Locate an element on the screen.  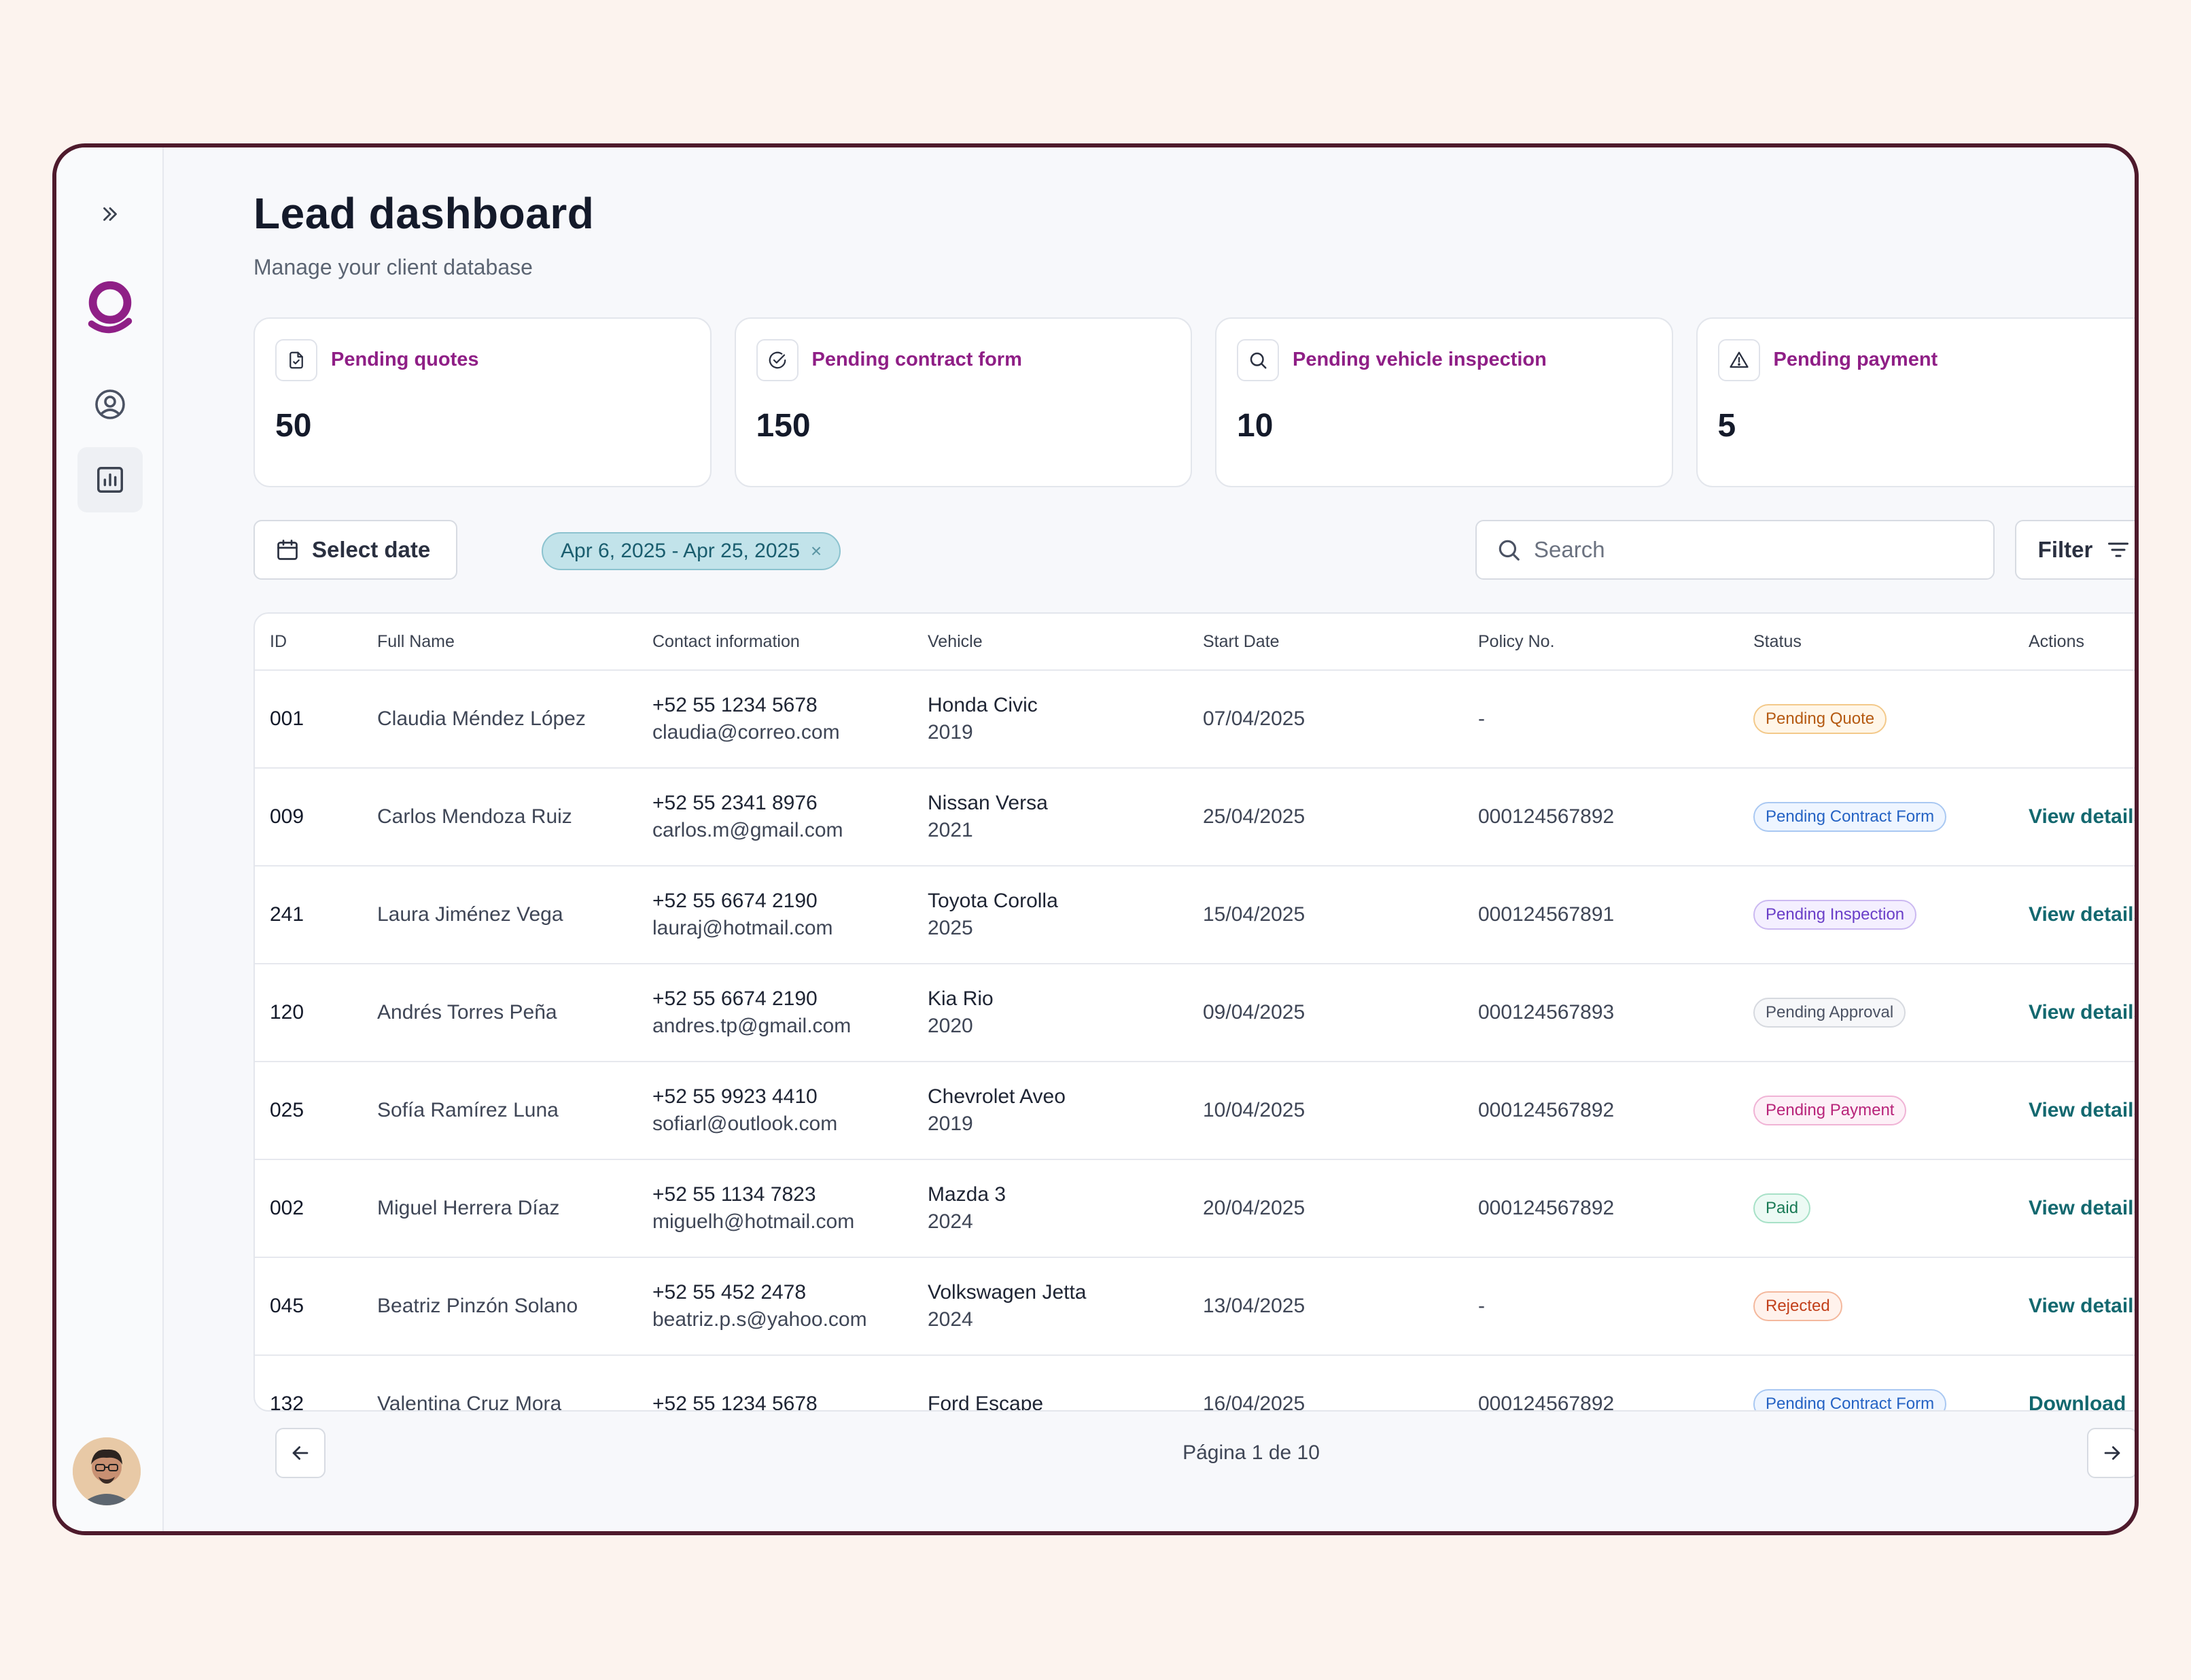
column-header-status: Status is located at coordinates (1777, 641).